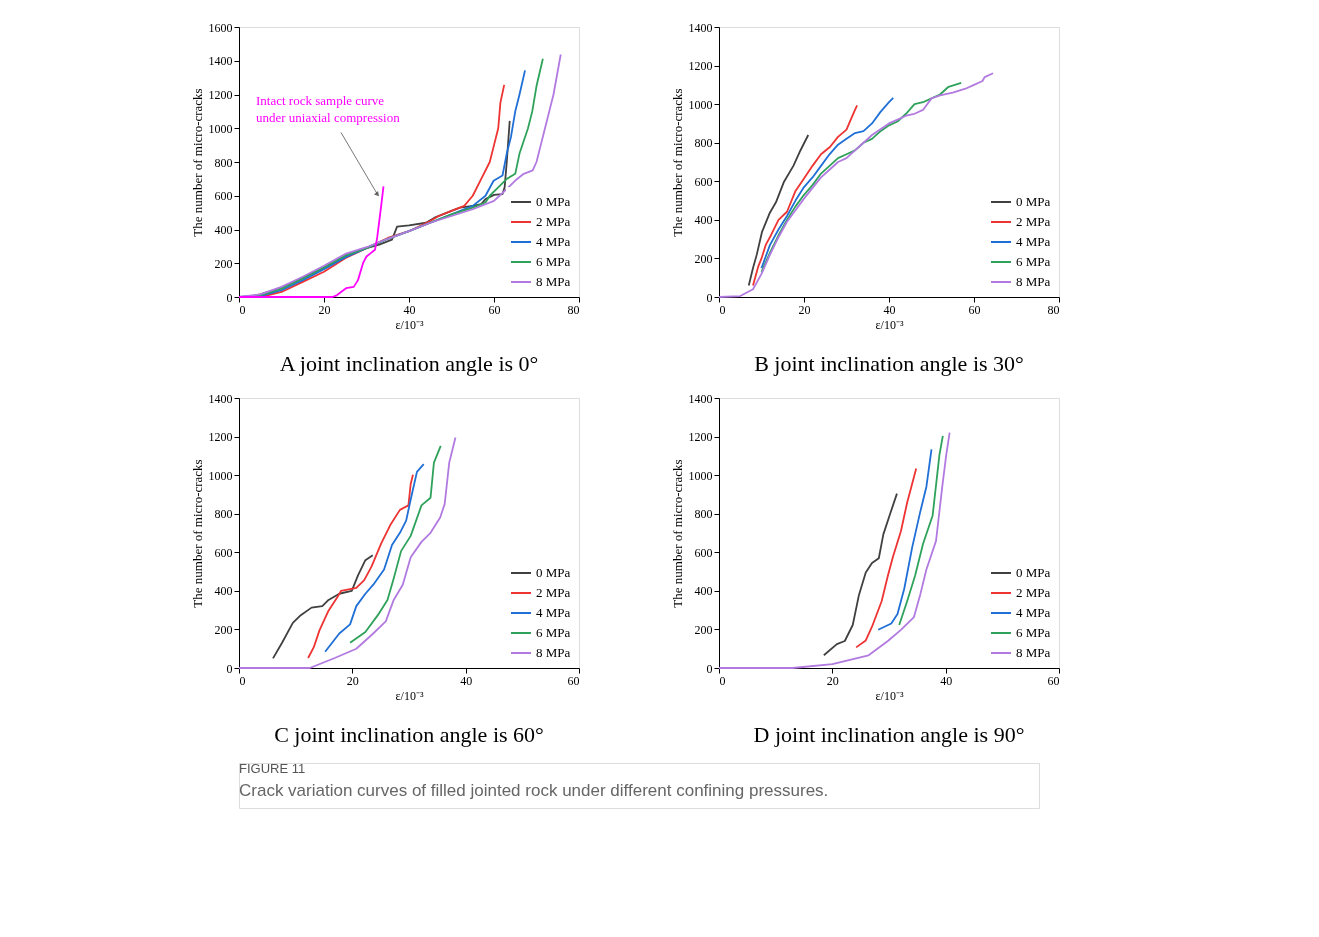 The image size is (1319, 937). What do you see at coordinates (409, 363) in the screenshot?
I see `text: A joint inclination angle is 0°` at bounding box center [409, 363].